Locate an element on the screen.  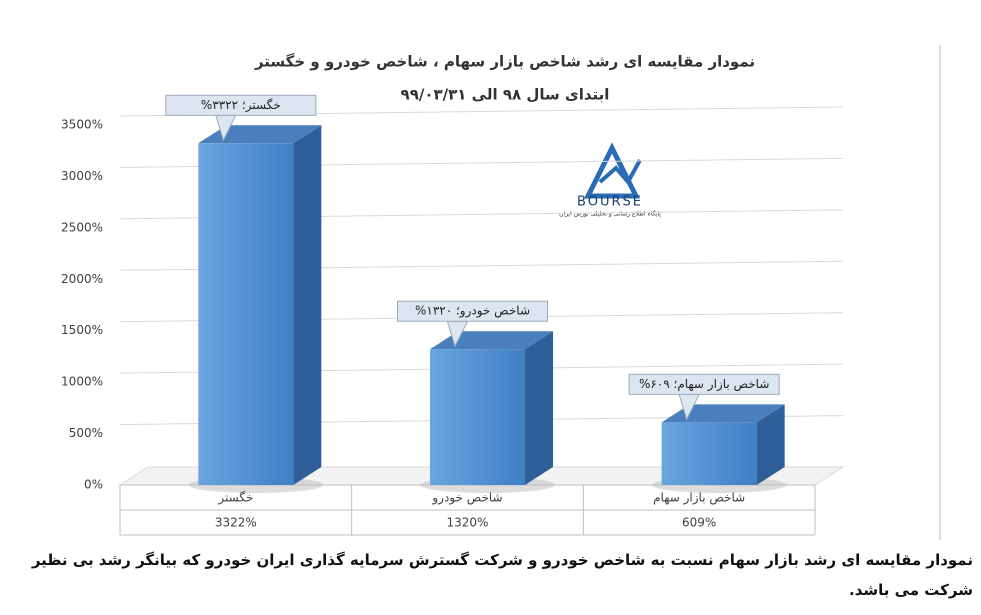
x-tick-label: خگستر is located at coordinates (235, 498).